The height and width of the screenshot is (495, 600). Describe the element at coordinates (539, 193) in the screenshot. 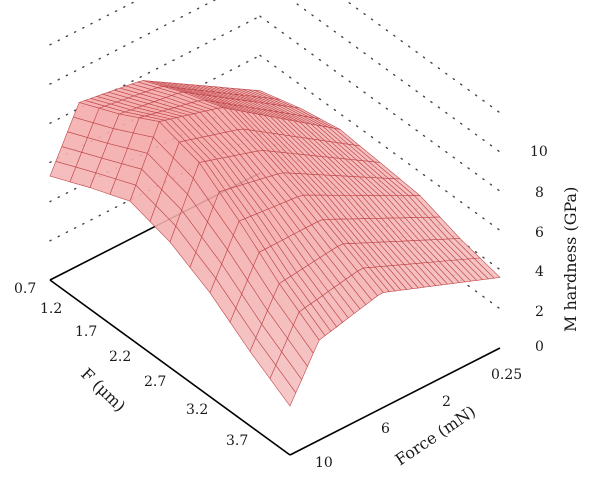

I see `z-tick-label: 8` at that location.